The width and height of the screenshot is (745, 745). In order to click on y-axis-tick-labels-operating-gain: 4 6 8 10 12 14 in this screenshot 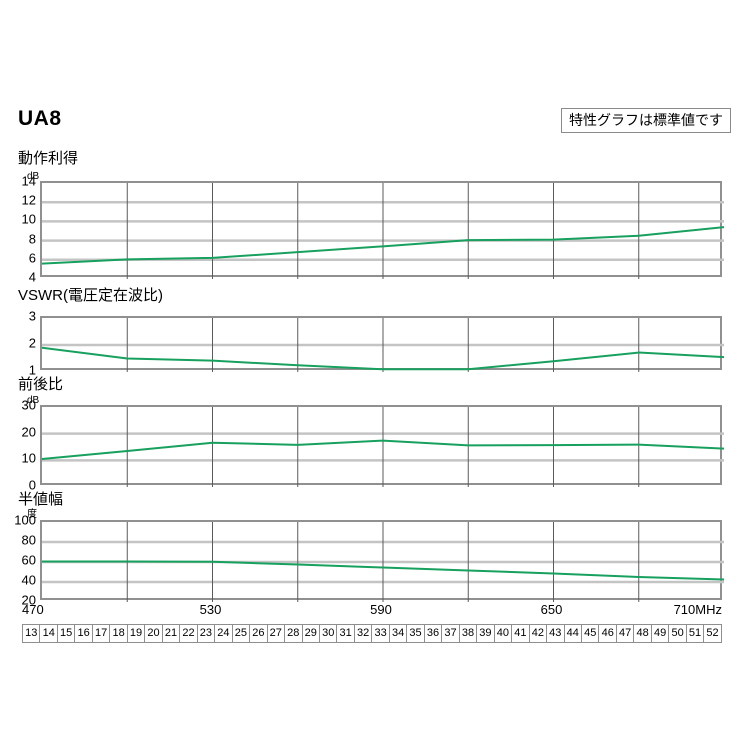, I will do `click(21, 229)`.